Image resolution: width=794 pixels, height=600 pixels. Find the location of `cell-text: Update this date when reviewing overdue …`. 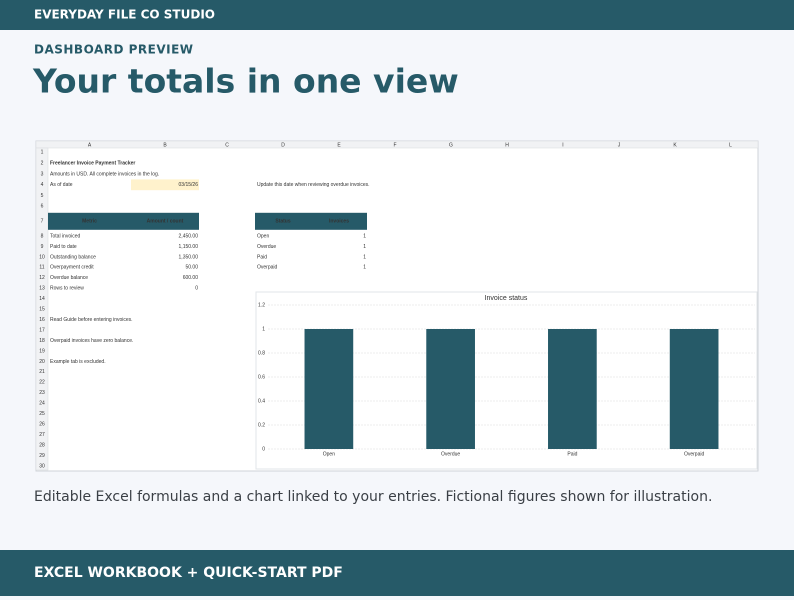

cell-text: Update this date when reviewing overdue … is located at coordinates (313, 185).